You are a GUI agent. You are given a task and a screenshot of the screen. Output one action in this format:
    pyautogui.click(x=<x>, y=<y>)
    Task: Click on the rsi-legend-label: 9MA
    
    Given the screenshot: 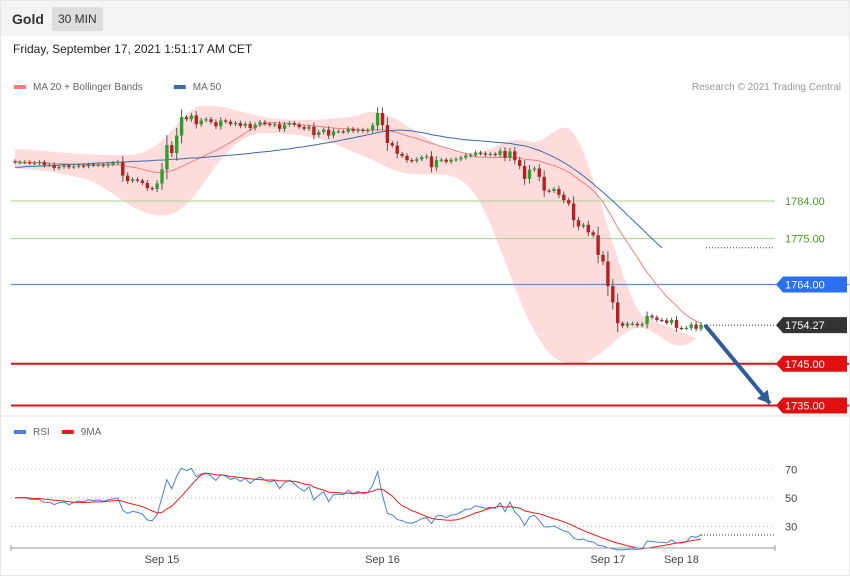 What is the action you would take?
    pyautogui.click(x=91, y=432)
    